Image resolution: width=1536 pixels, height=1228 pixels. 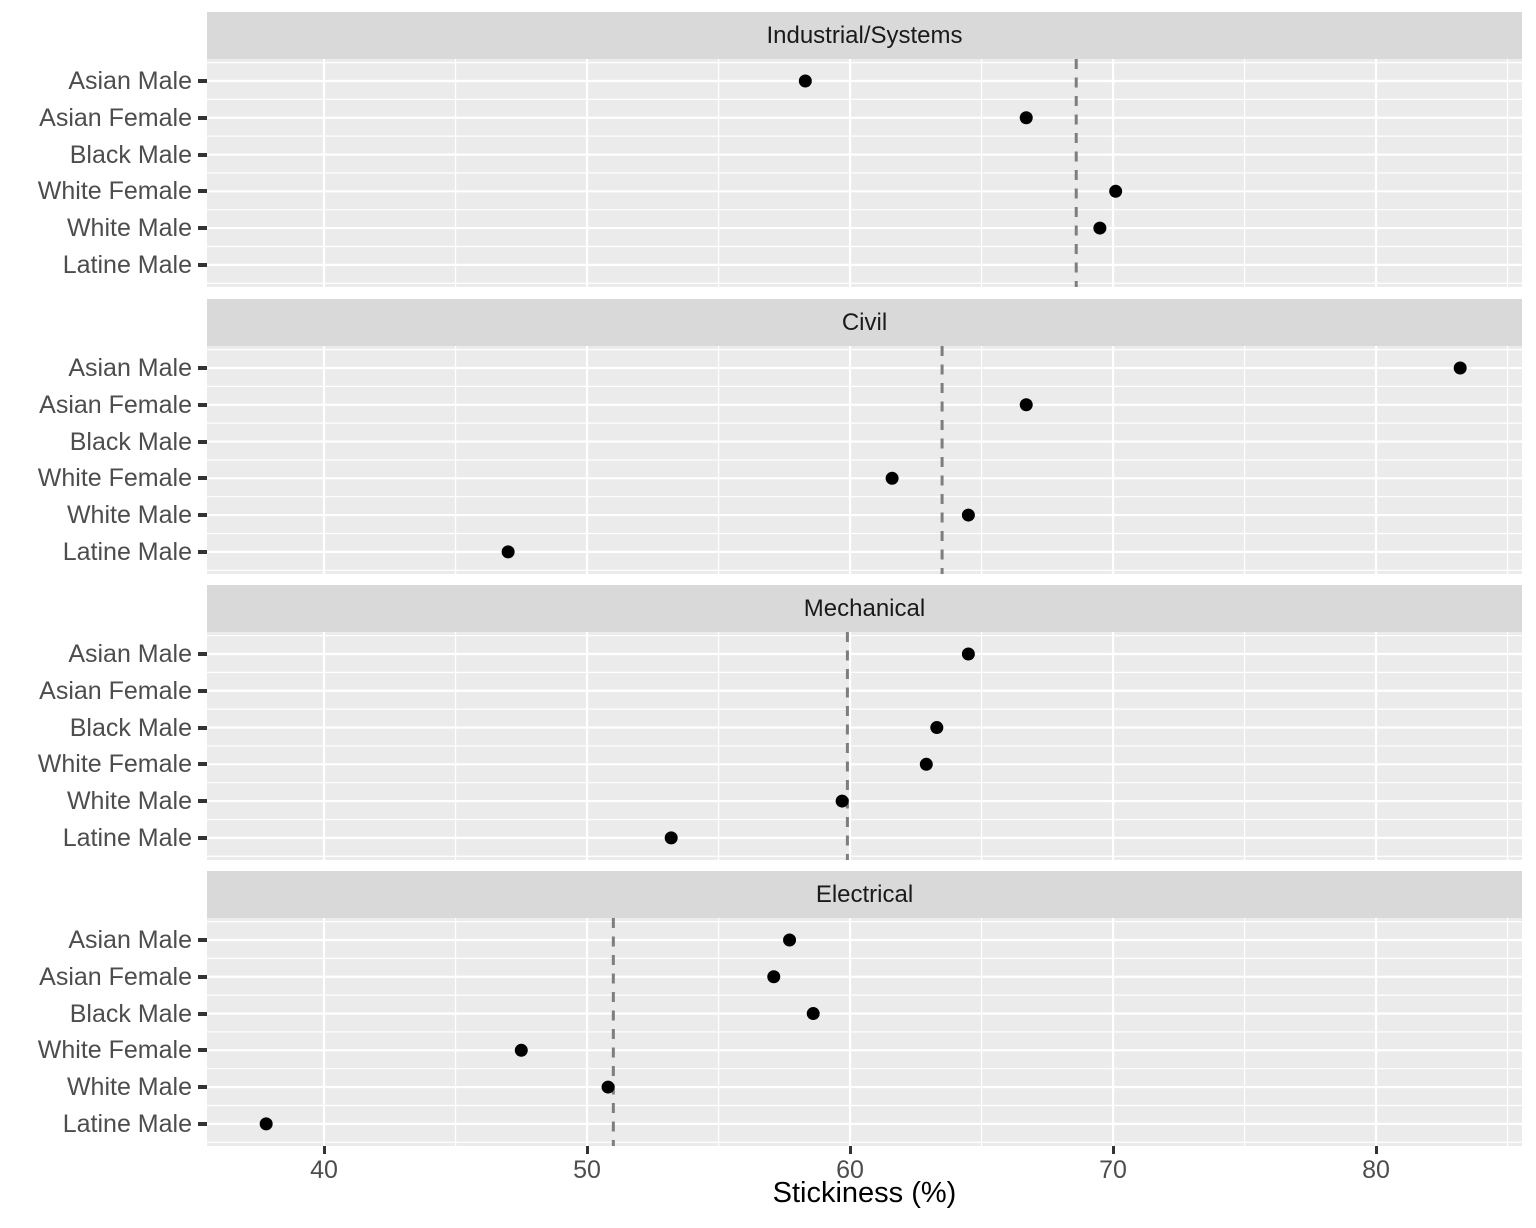 I want to click on facet-title: Mechanical, so click(x=864, y=608).